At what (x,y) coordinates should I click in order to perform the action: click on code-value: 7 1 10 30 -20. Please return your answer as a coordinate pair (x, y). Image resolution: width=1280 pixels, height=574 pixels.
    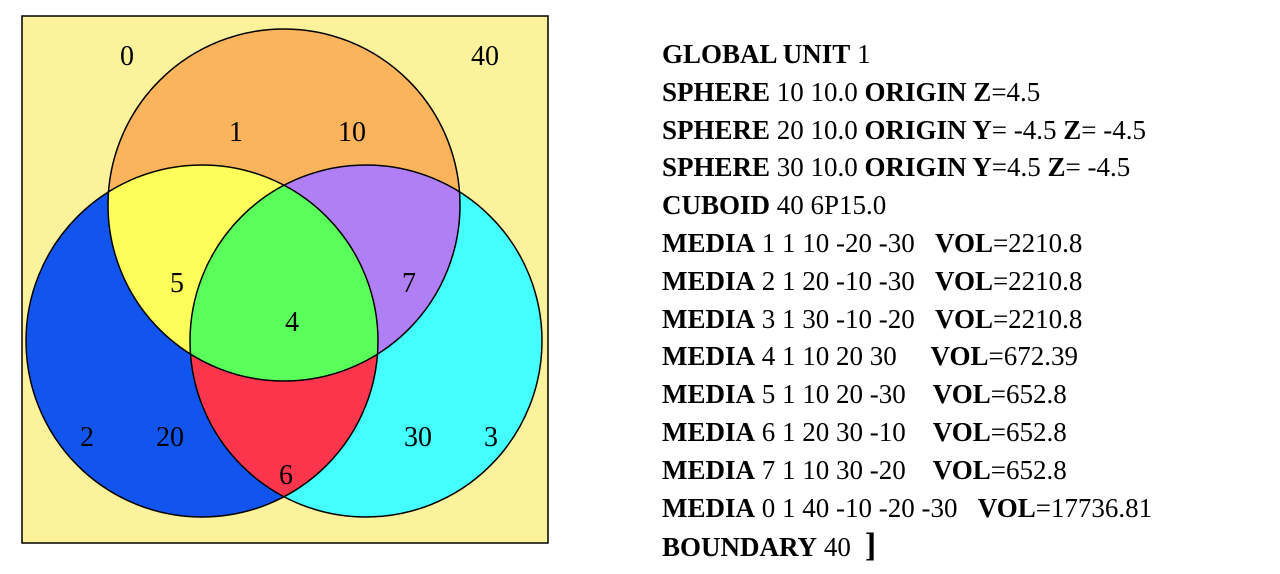
    Looking at the image, I should click on (844, 469).